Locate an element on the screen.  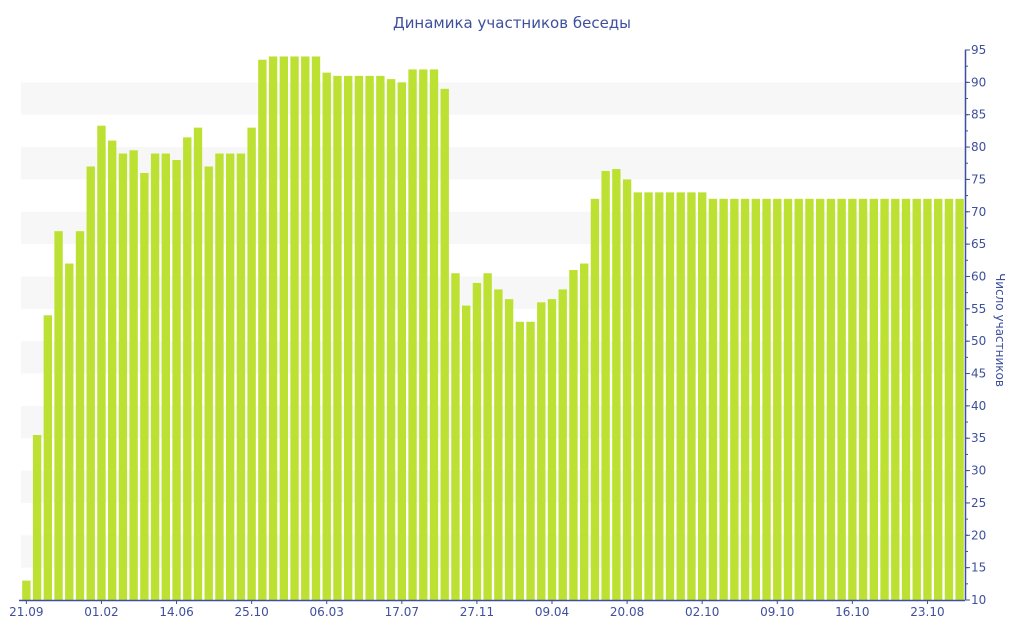
y-tick-label: 30 is located at coordinates (978, 471).